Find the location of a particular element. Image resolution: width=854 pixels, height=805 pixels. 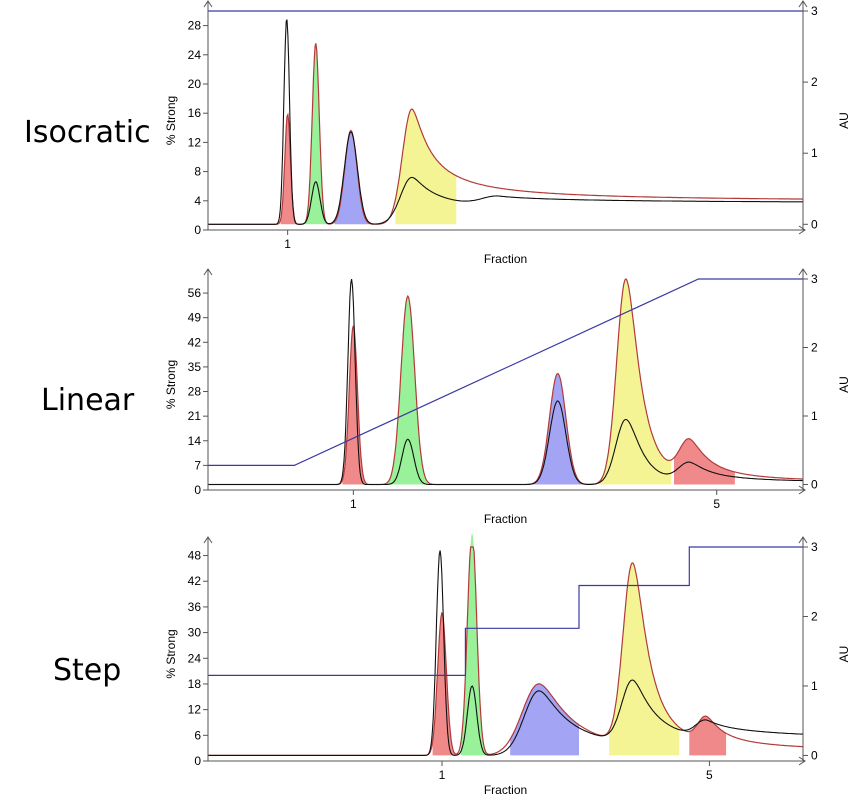

left-tick-label: 30 is located at coordinates (195, 633).